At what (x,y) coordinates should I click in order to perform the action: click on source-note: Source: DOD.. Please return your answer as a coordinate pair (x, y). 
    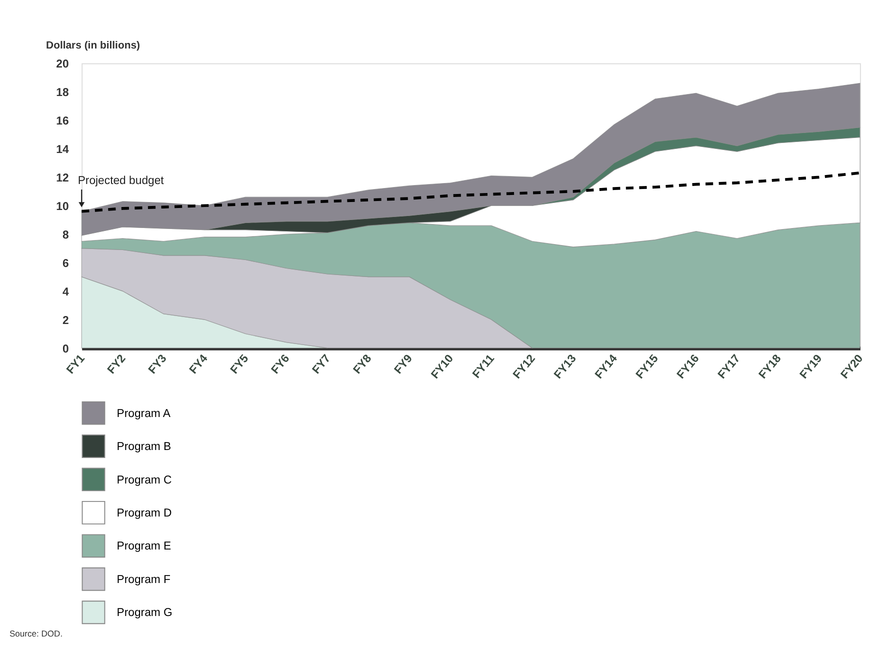
    Looking at the image, I should click on (36, 633).